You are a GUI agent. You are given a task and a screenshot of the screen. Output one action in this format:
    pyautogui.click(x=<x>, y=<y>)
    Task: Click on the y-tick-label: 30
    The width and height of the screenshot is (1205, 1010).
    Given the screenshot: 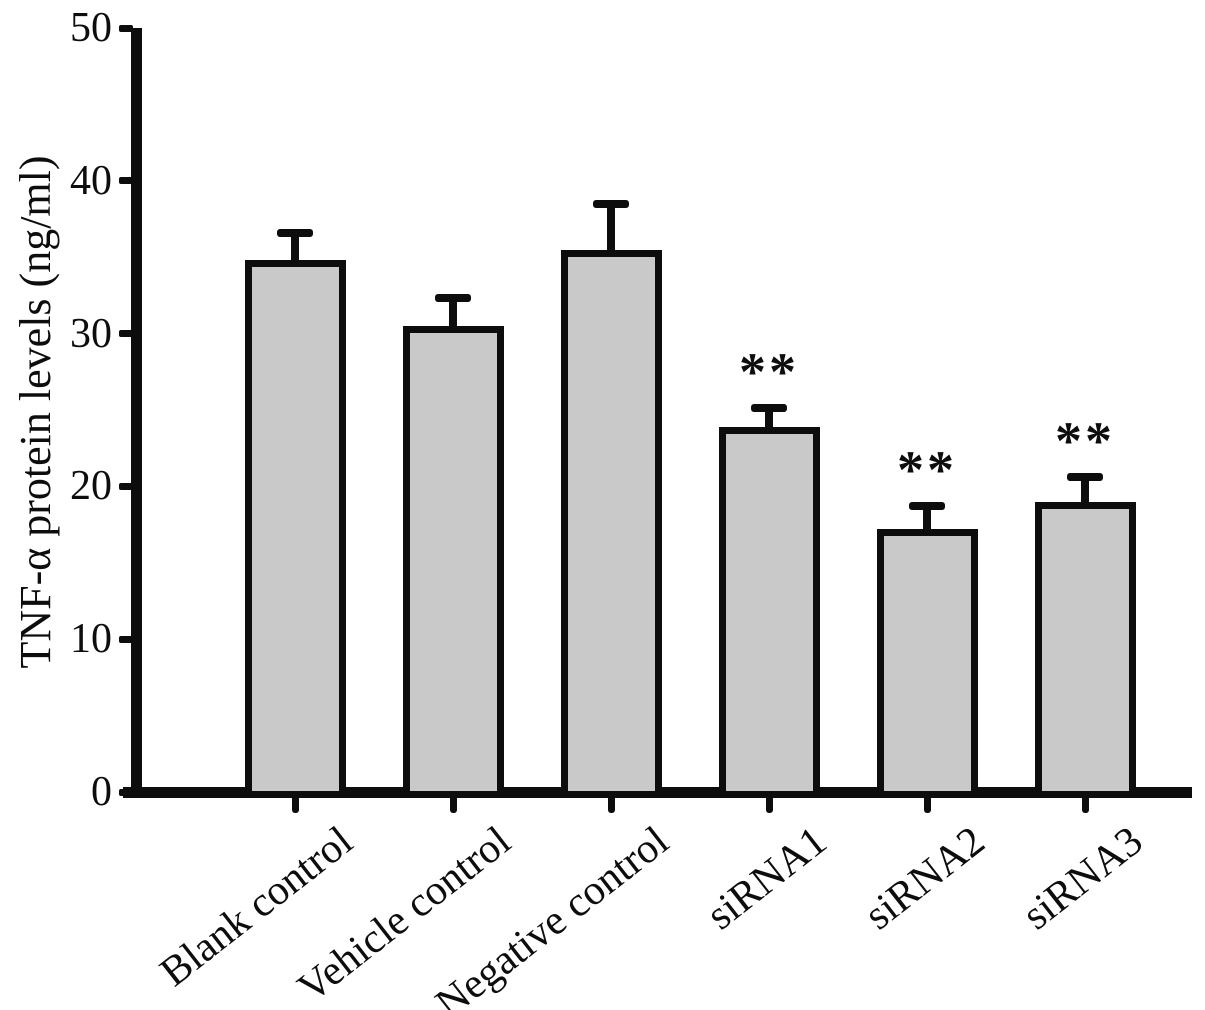 What is the action you would take?
    pyautogui.click(x=91, y=333)
    